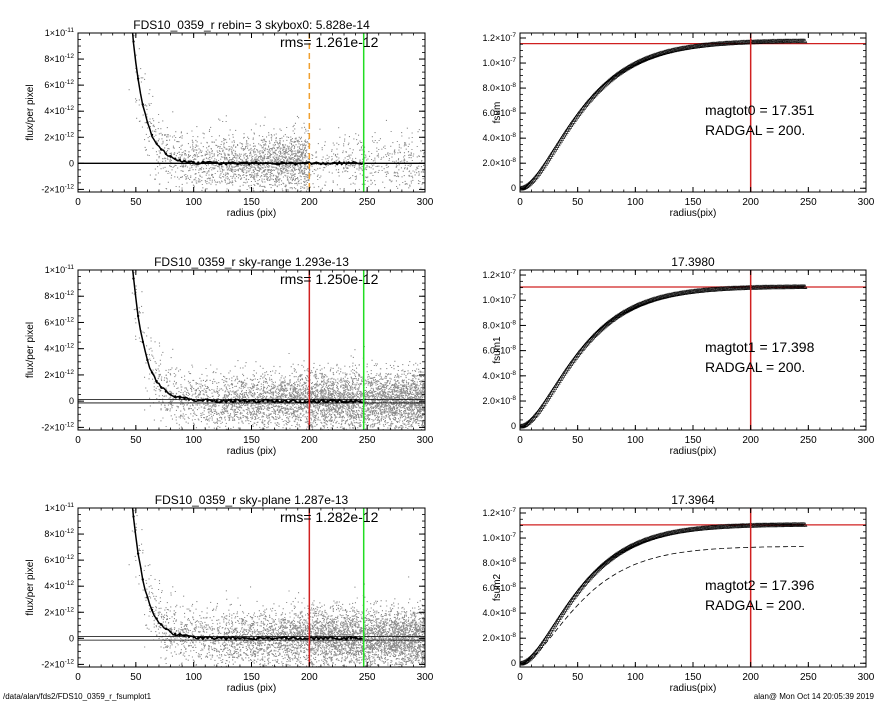 The height and width of the screenshot is (708, 885). I want to click on y-tick-label: 6.0×10⁻⁸, so click(499, 112).